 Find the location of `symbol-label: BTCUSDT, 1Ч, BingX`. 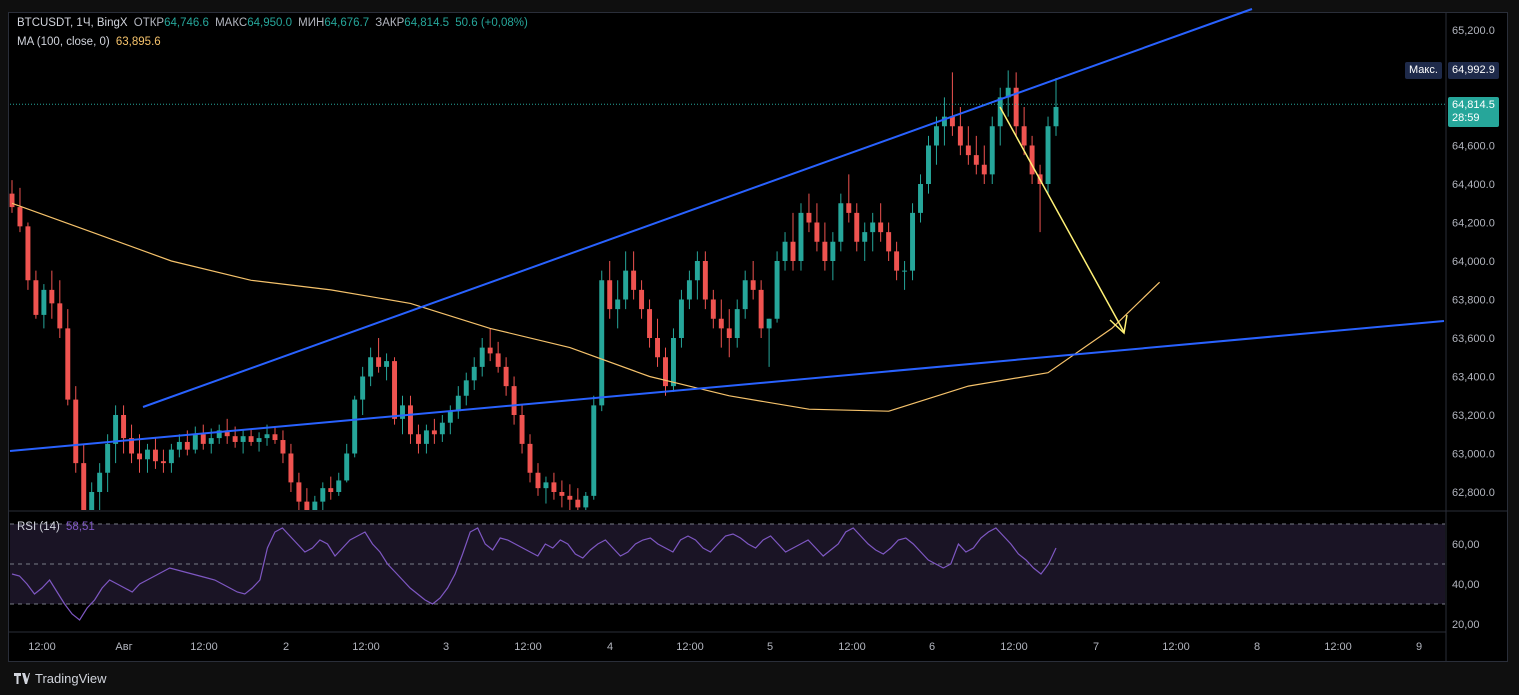

symbol-label: BTCUSDT, 1Ч, BingX is located at coordinates (72, 23).